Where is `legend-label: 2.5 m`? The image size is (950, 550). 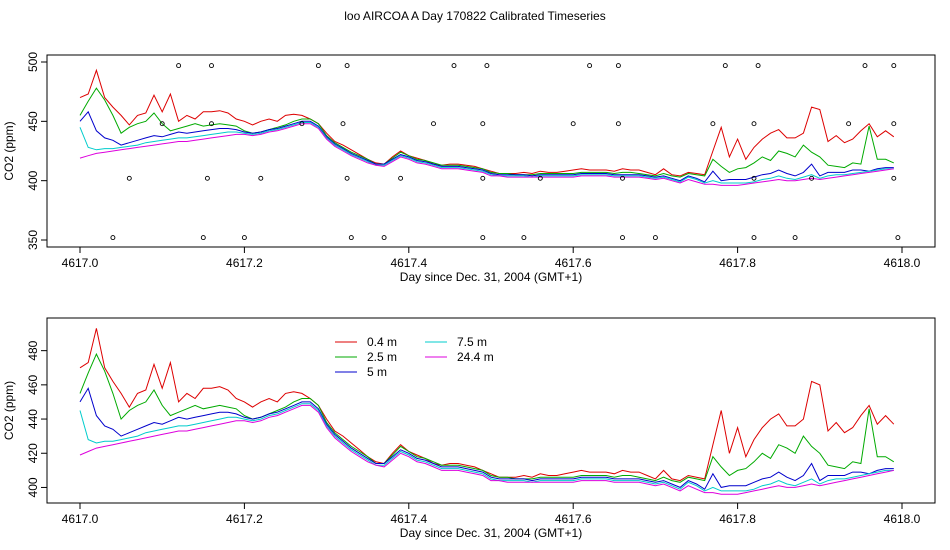 legend-label: 2.5 m is located at coordinates (382, 357).